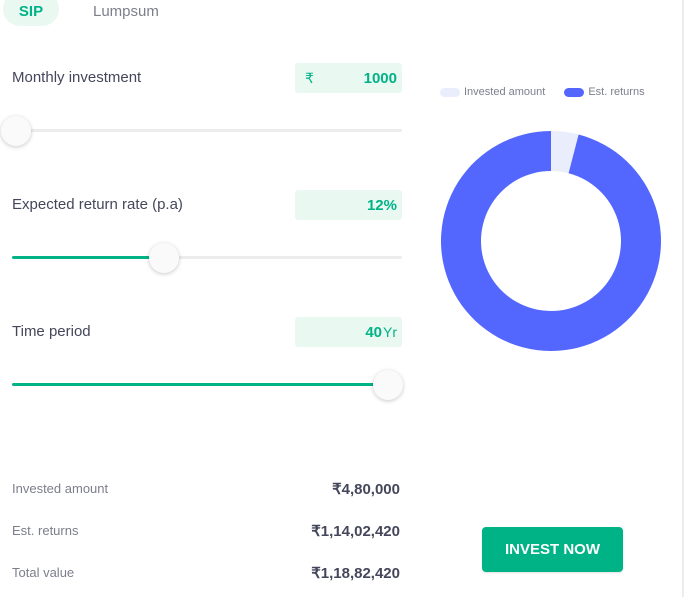  I want to click on tab-sip: SIP, so click(31, 13).